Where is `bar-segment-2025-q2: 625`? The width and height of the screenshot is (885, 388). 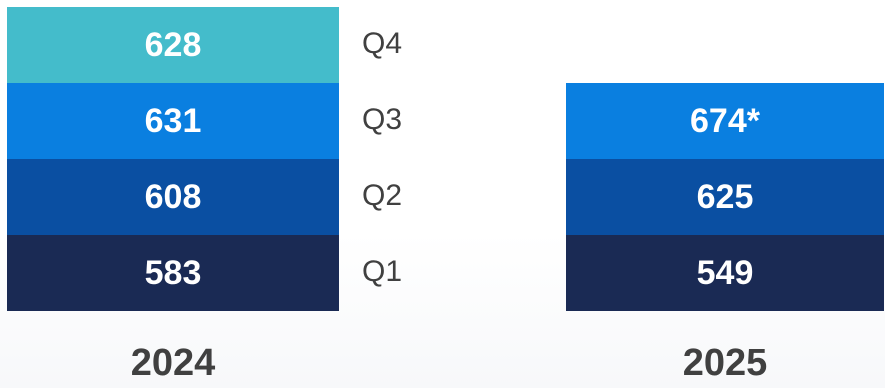
bar-segment-2025-q2: 625 is located at coordinates (725, 197).